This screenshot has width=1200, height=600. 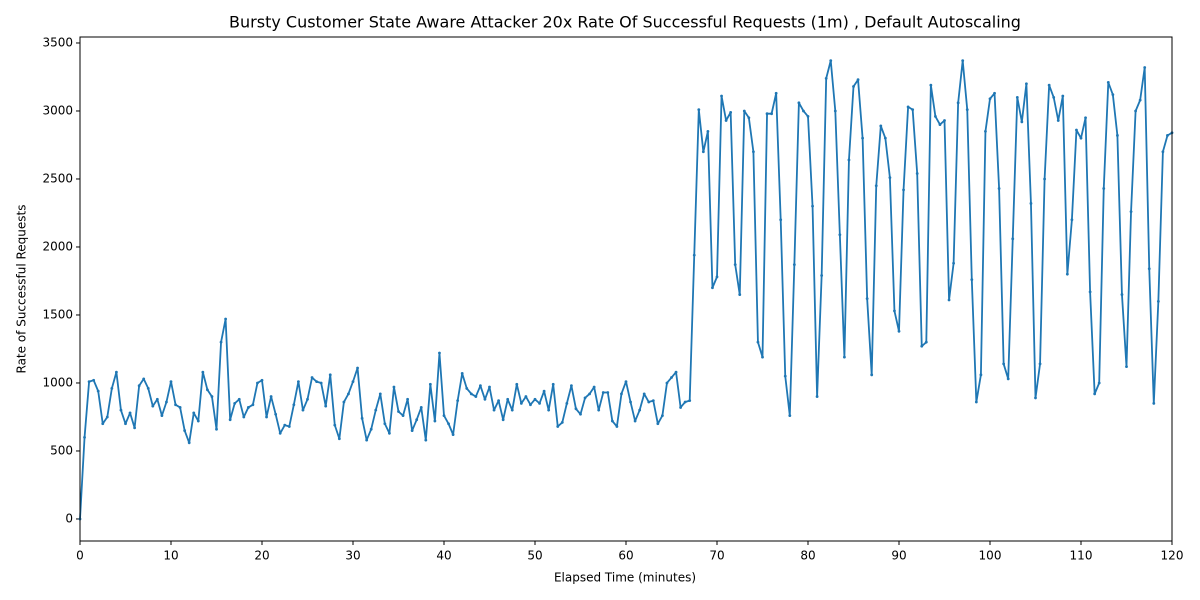 I want to click on y-tick-label: 1000, so click(x=57, y=382).